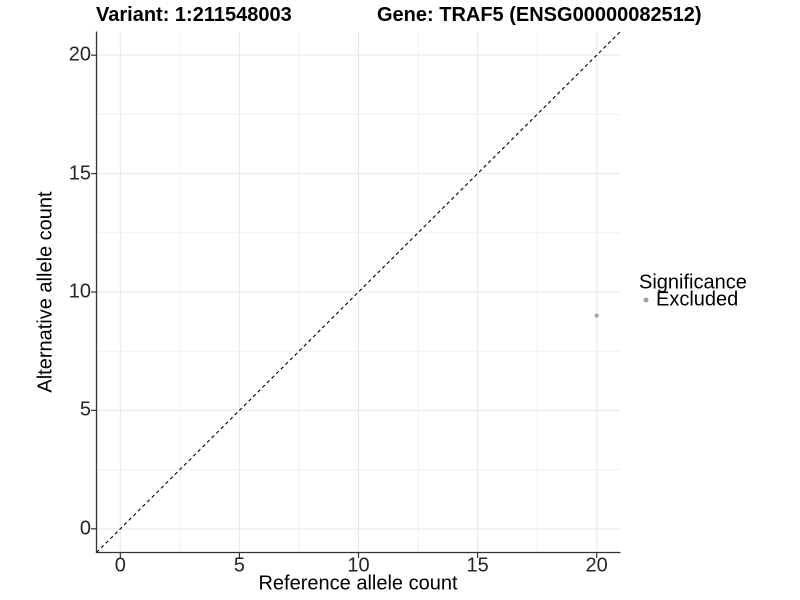  Describe the element at coordinates (693, 282) in the screenshot. I see `legend-title: Significance` at that location.